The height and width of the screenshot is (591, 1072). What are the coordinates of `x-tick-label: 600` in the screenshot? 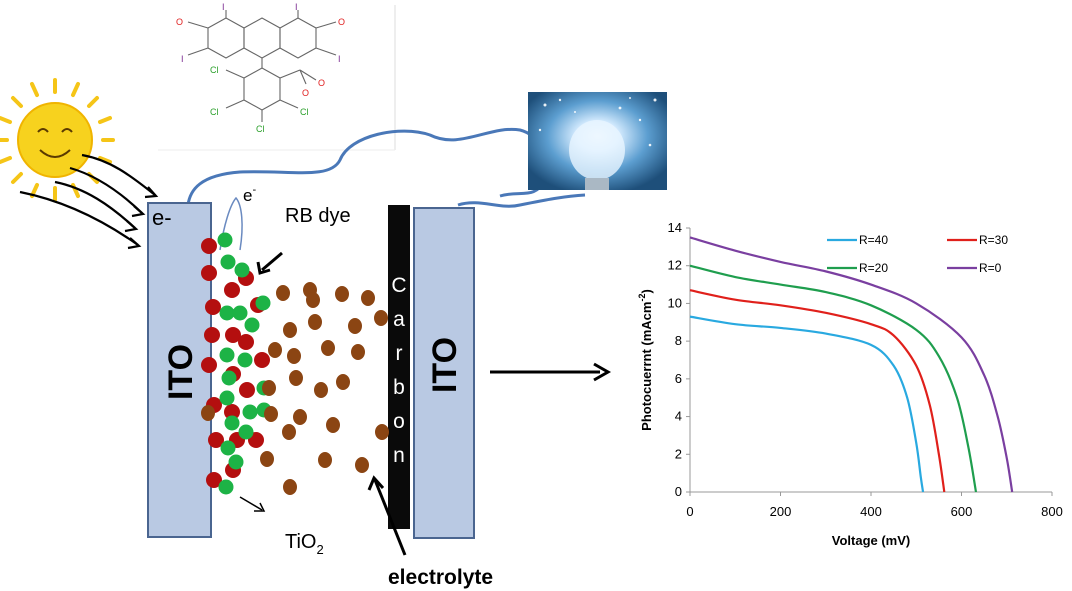 It's located at (962, 511).